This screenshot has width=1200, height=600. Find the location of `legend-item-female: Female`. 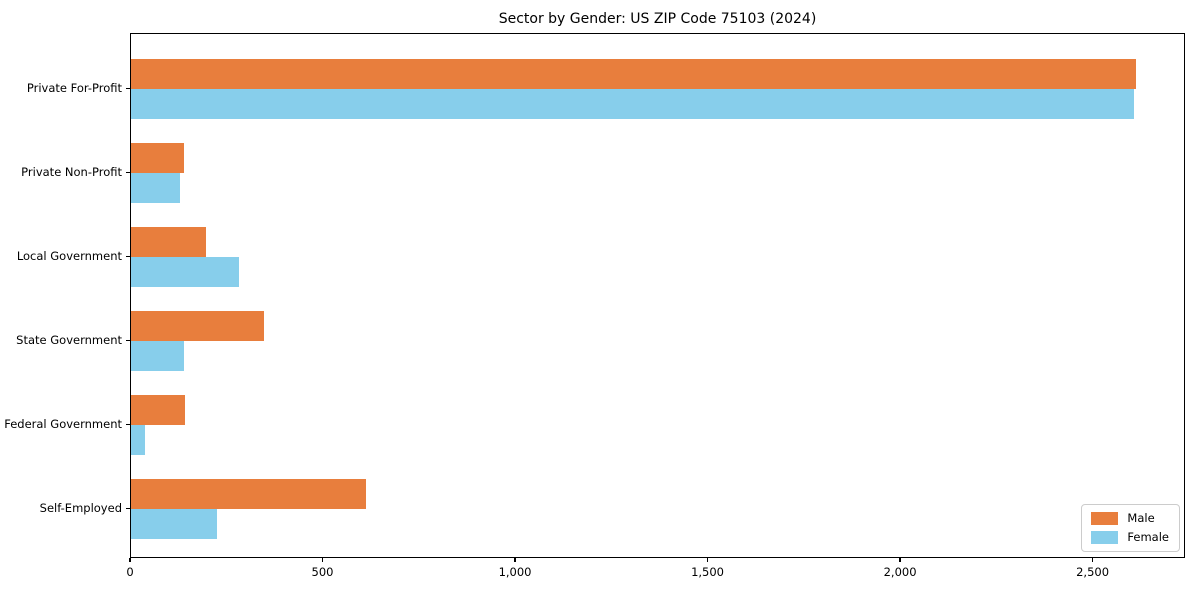

legend-item-female: Female is located at coordinates (1130, 537).